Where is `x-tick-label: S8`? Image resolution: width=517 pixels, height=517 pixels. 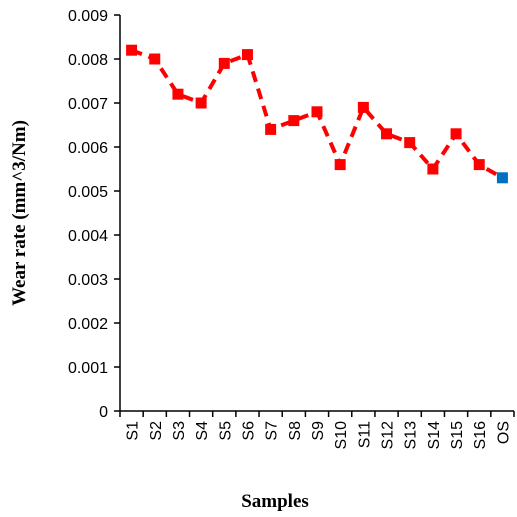 x-tick-label: S8 is located at coordinates (295, 431).